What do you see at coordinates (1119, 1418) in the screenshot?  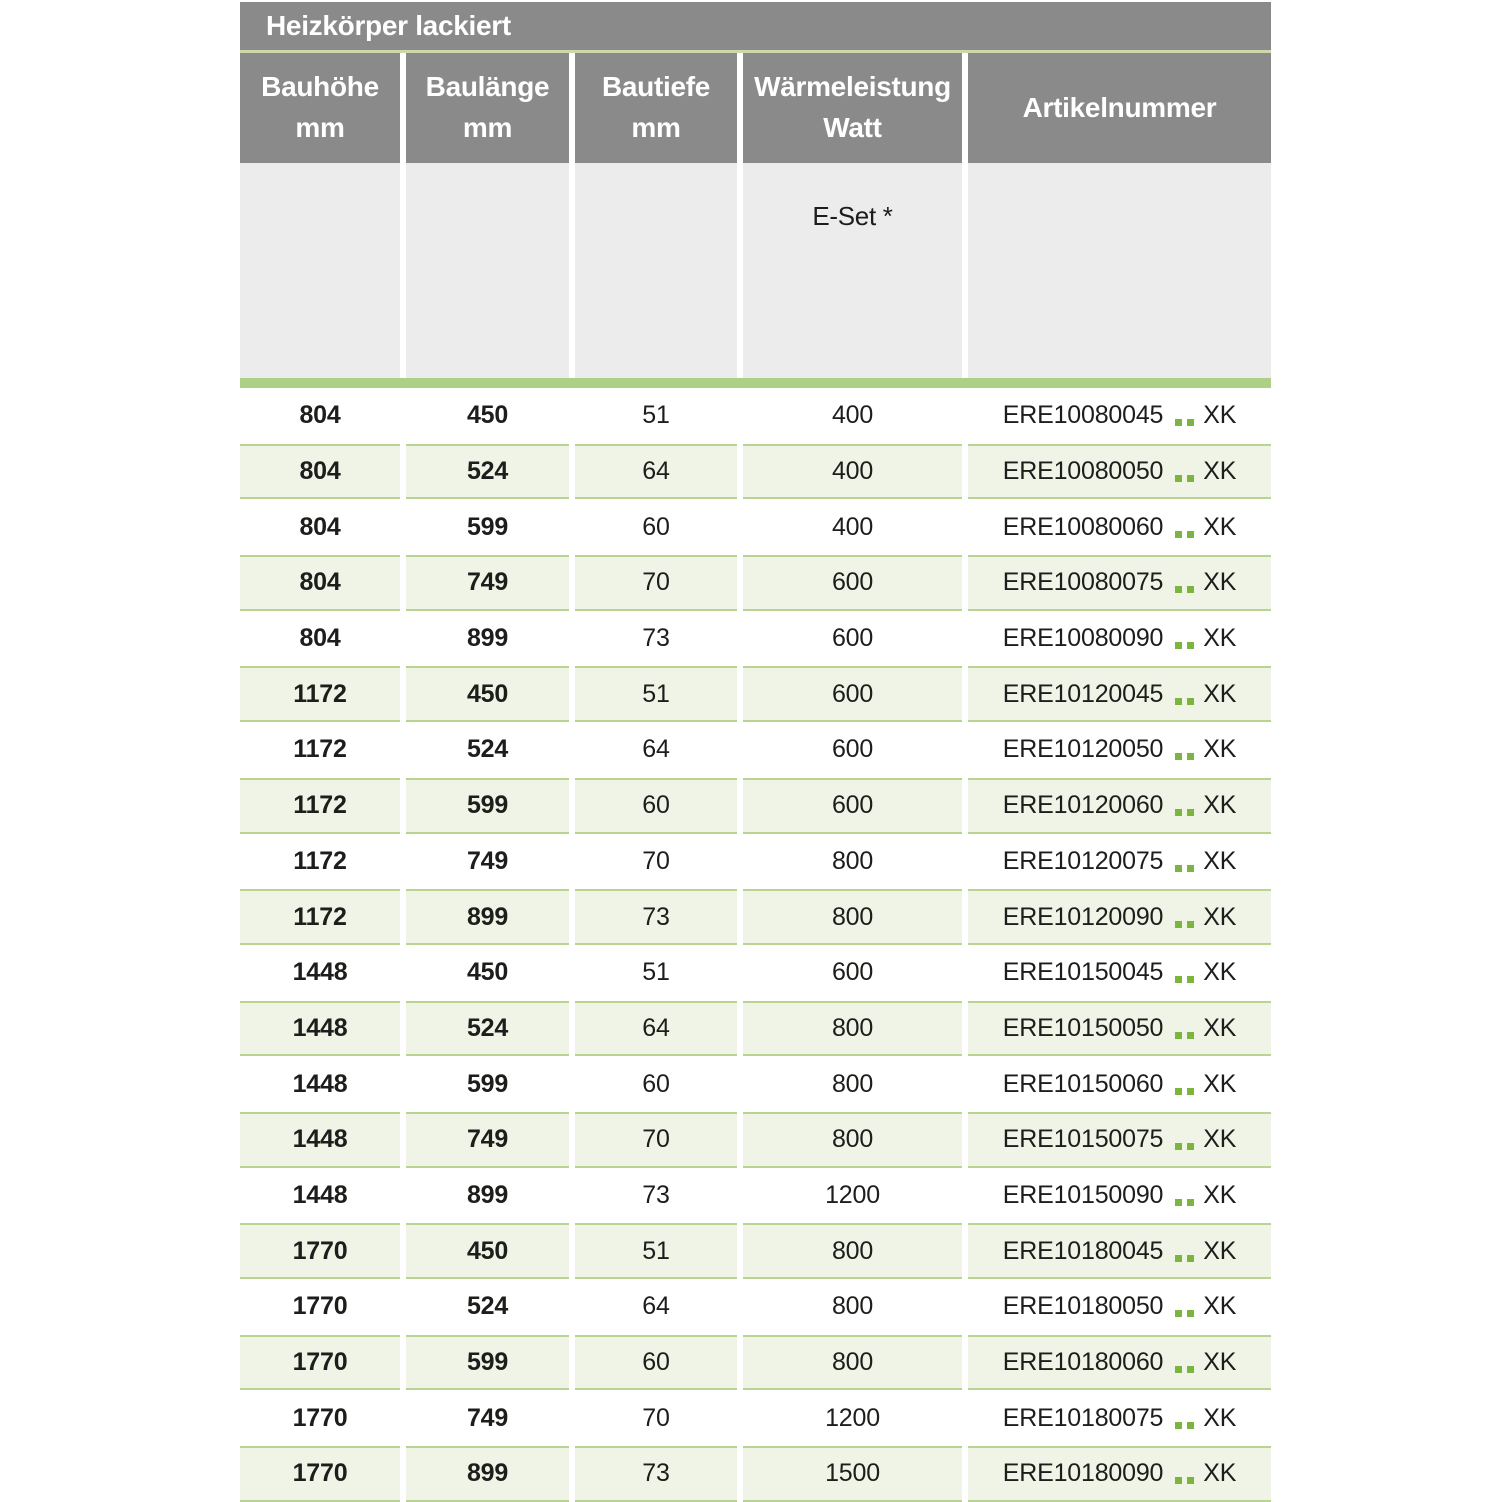 I see `cell-artikelnummer: ERE10180075 XK` at bounding box center [1119, 1418].